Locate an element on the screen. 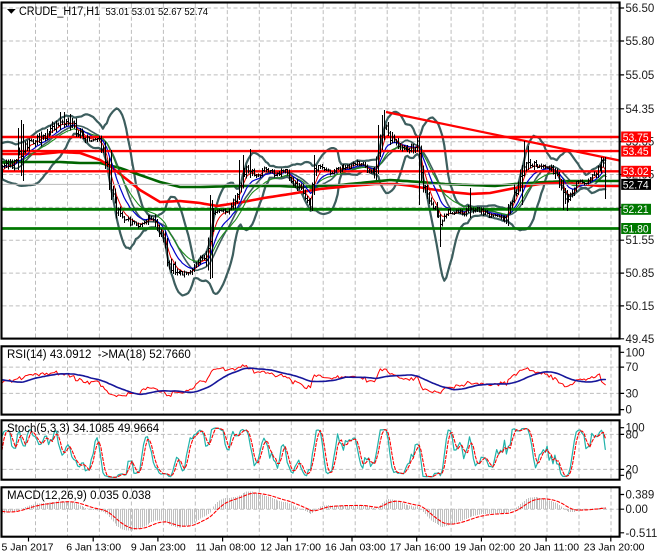 This screenshot has width=660, height=560. svg-text: 54.35 is located at coordinates (640, 110).